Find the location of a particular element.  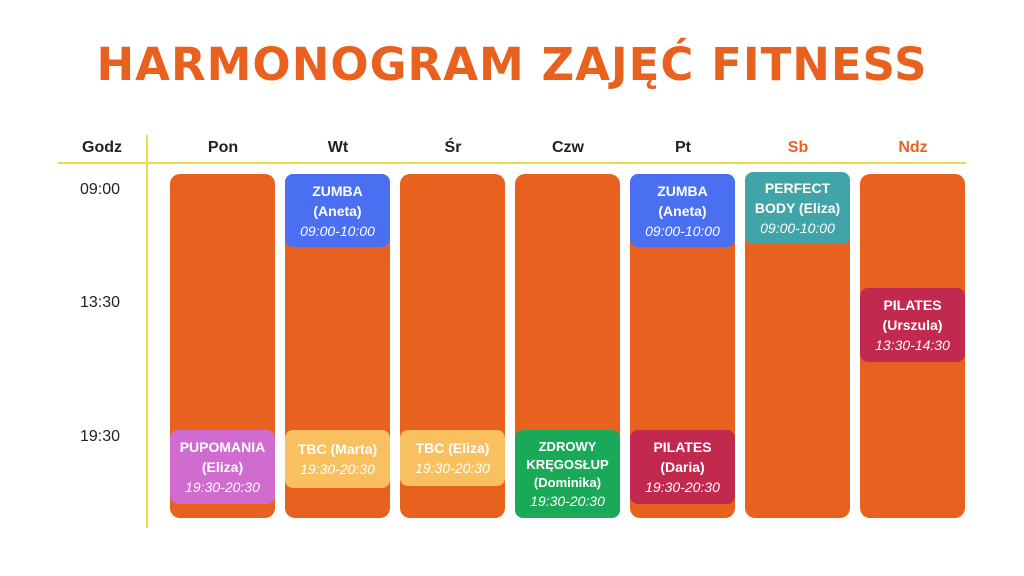

header-hours: Godz is located at coordinates (102, 147).